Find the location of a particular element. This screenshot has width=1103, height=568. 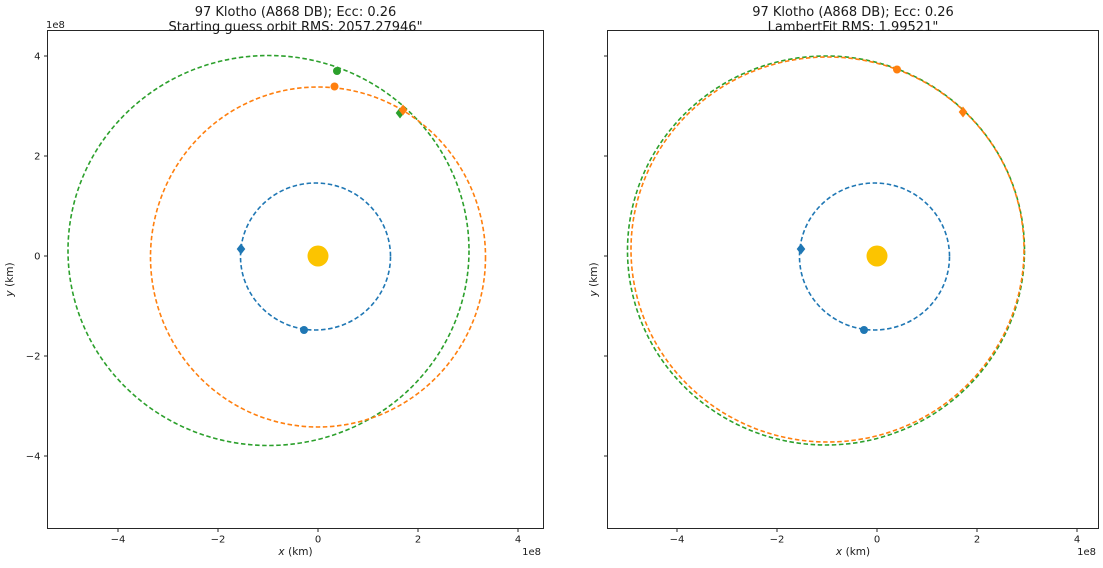

right-y-axis-label: y (km) is located at coordinates (594, 279).